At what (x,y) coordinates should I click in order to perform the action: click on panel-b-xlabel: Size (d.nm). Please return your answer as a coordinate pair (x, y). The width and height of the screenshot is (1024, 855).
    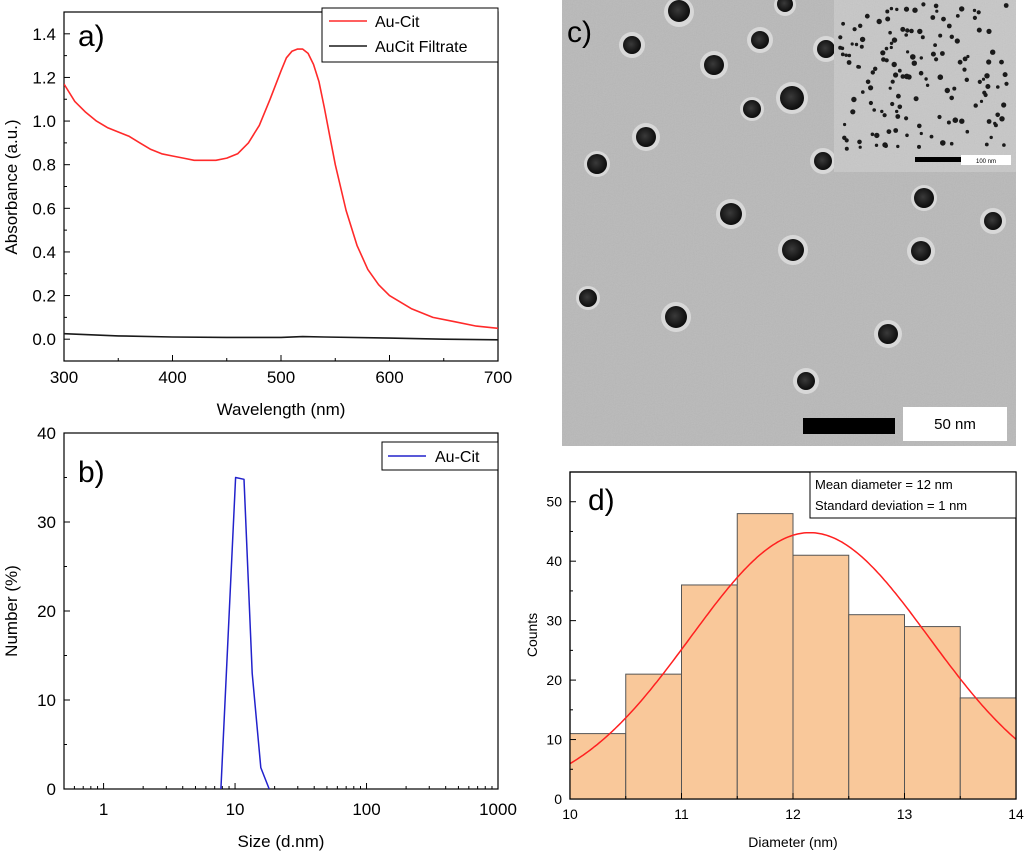
    Looking at the image, I should click on (281, 841).